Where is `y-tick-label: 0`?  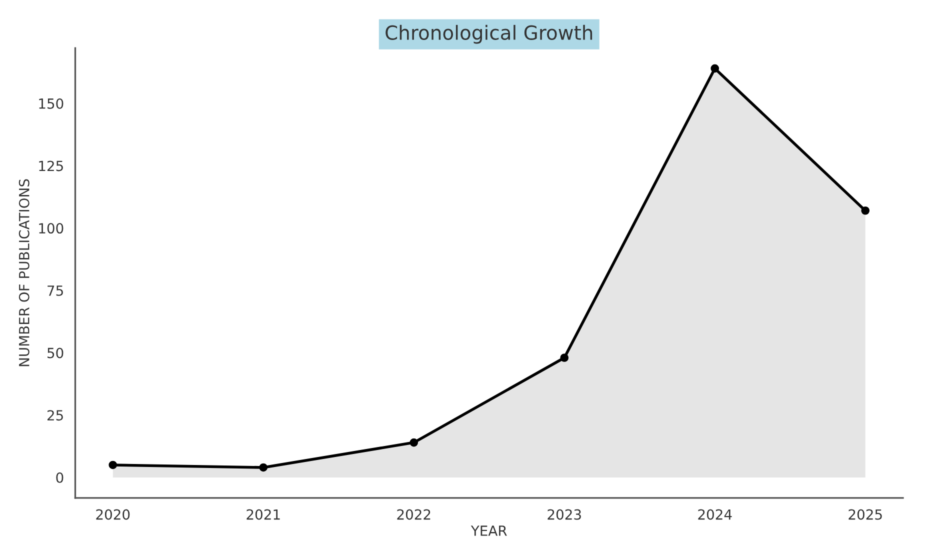
y-tick-label: 0 is located at coordinates (60, 477).